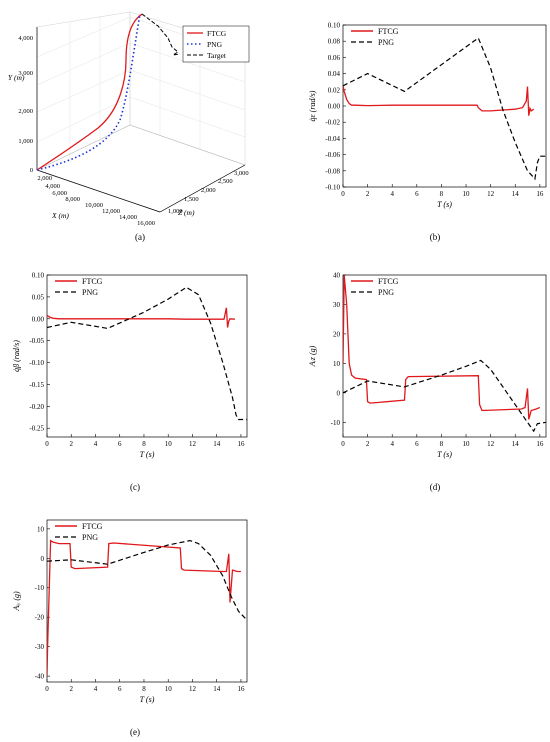  What do you see at coordinates (40, 677) in the screenshot?
I see `y-tick-label: -40` at bounding box center [40, 677].